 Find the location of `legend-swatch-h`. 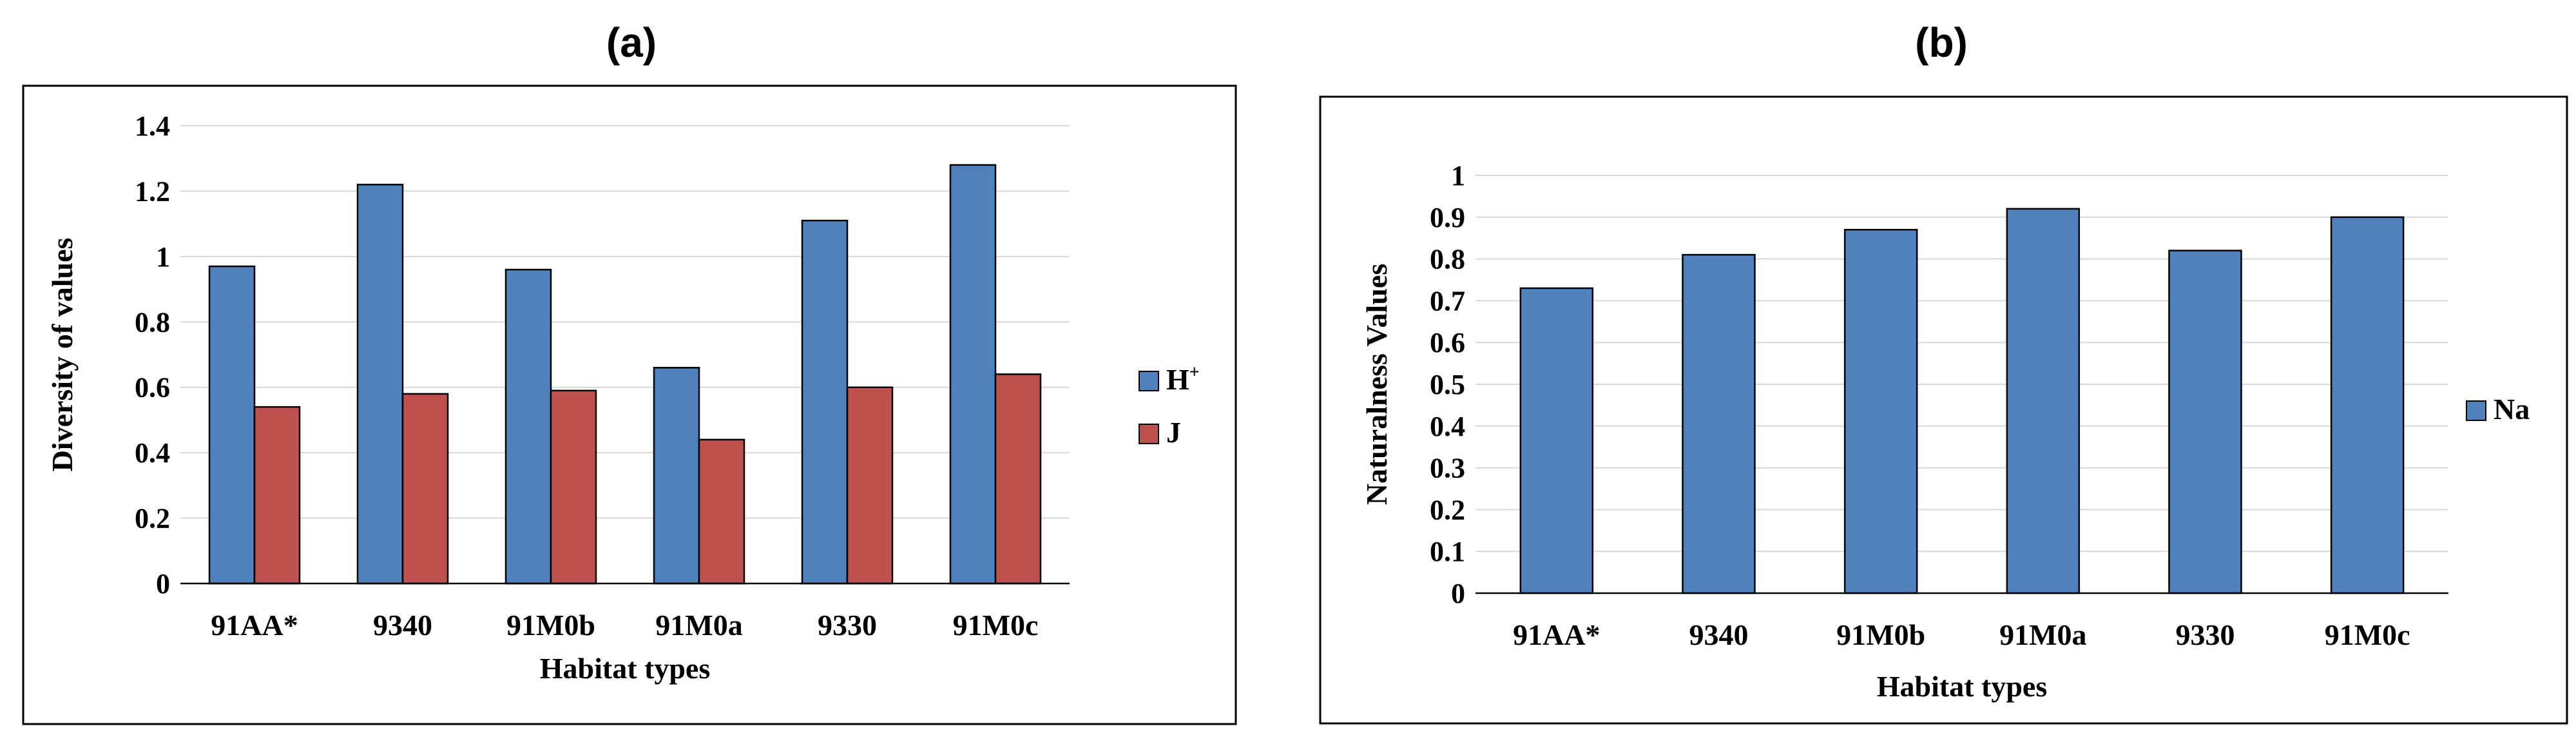

legend-swatch-h is located at coordinates (1149, 381).